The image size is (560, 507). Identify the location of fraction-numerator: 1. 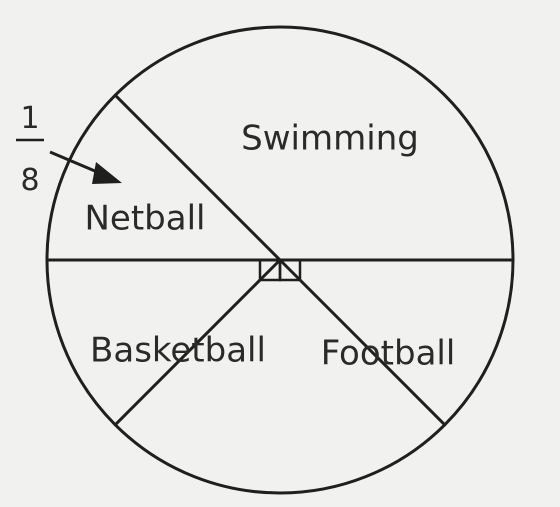
(29, 118).